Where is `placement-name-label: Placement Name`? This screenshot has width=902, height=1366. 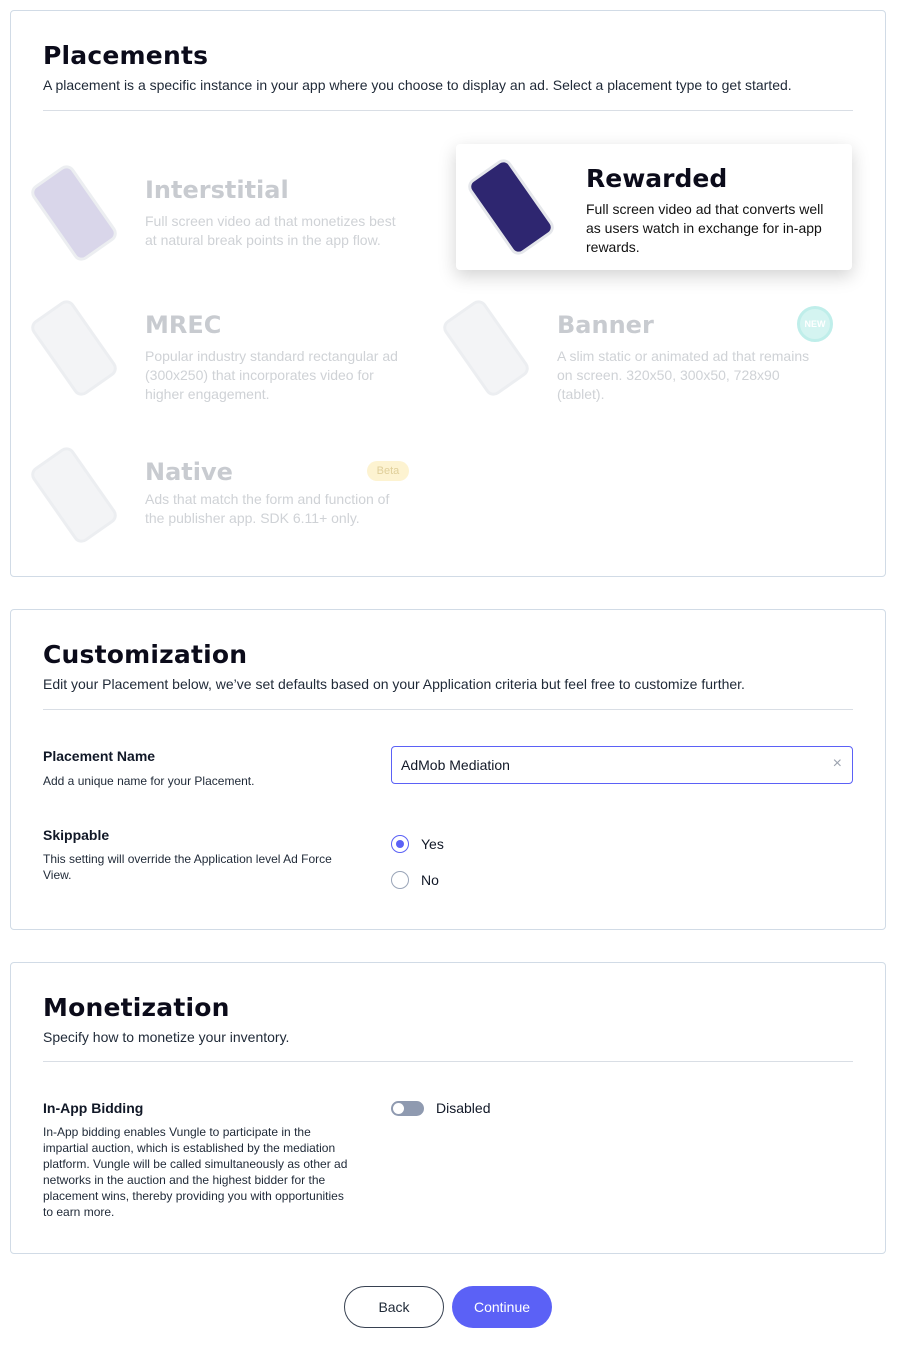 placement-name-label: Placement Name is located at coordinates (99, 756).